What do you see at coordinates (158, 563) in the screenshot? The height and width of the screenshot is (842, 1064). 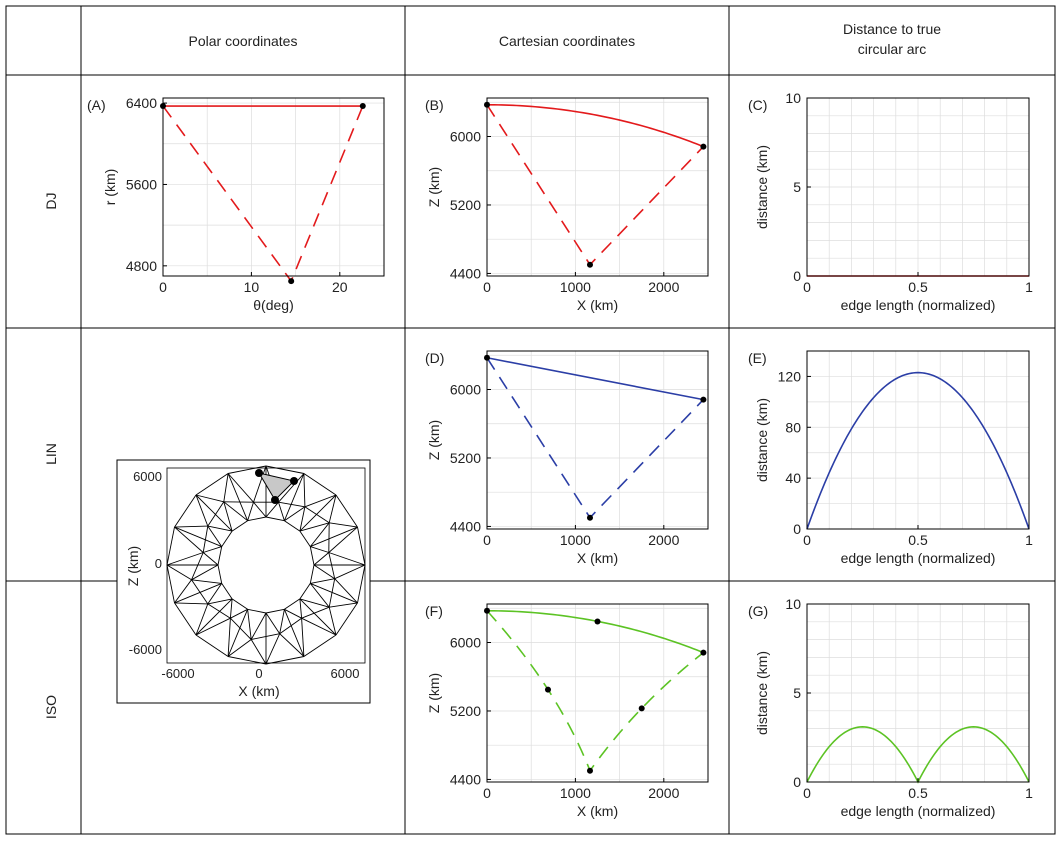 I see `mesh-ytick: 0` at bounding box center [158, 563].